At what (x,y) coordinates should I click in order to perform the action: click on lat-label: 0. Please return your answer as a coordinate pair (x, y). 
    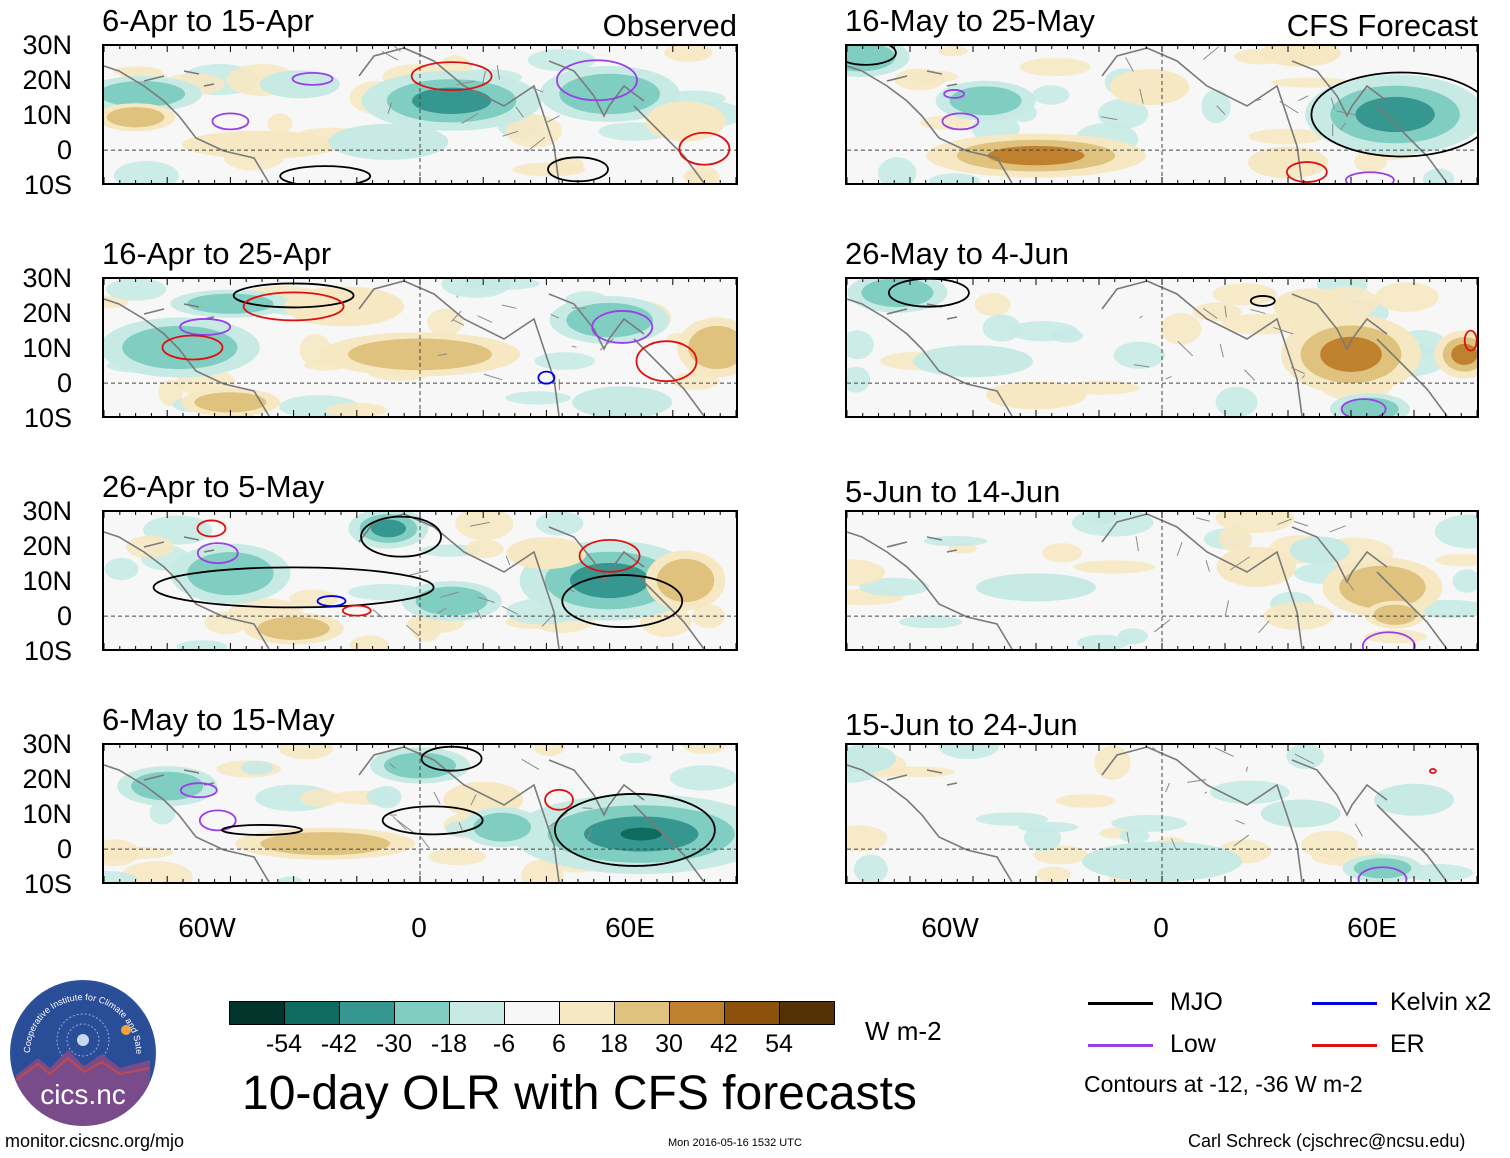
    Looking at the image, I should click on (64, 849).